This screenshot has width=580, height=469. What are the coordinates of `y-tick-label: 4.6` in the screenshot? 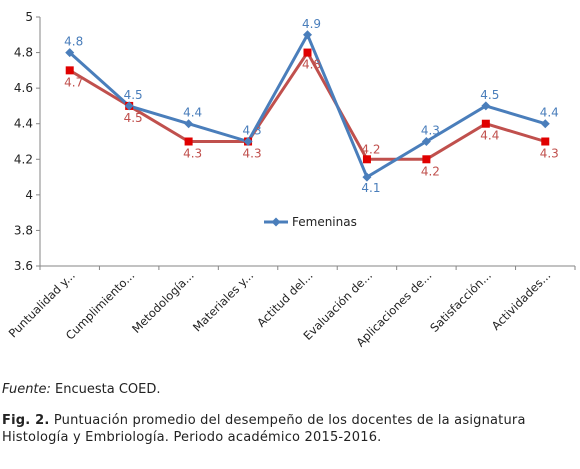 It's located at (23, 88).